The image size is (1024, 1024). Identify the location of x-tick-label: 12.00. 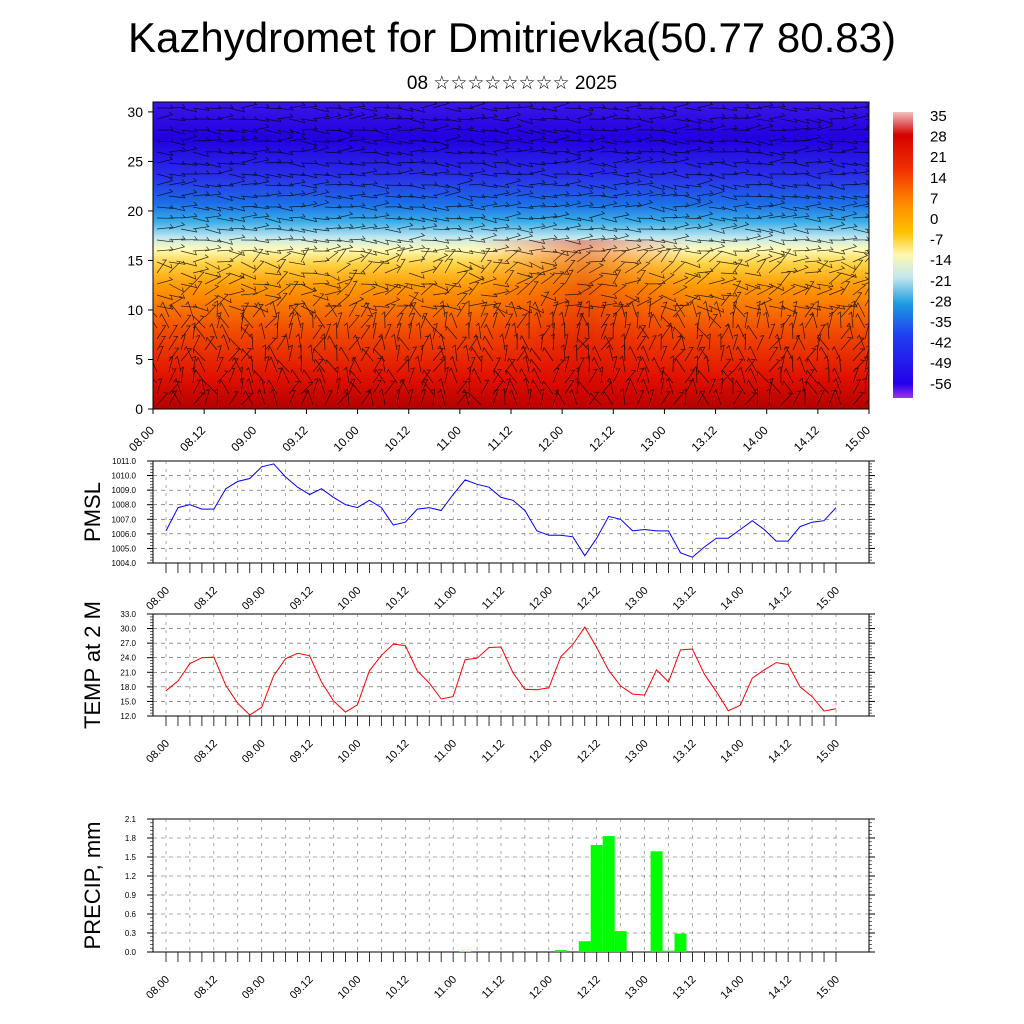
(541, 988).